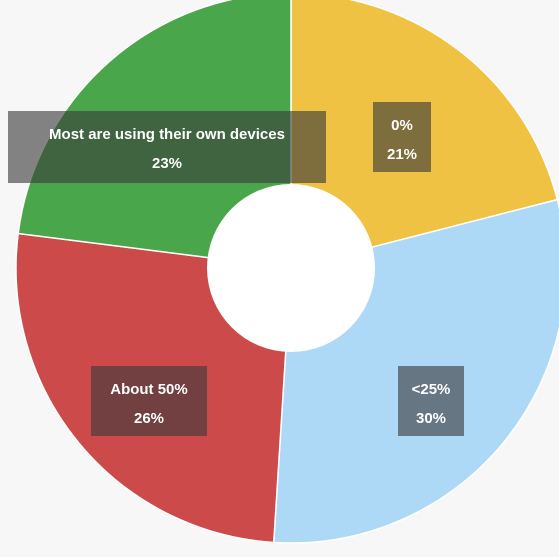 This screenshot has height=557, width=559. I want to click on slice-value-1: 30%, so click(431, 418).